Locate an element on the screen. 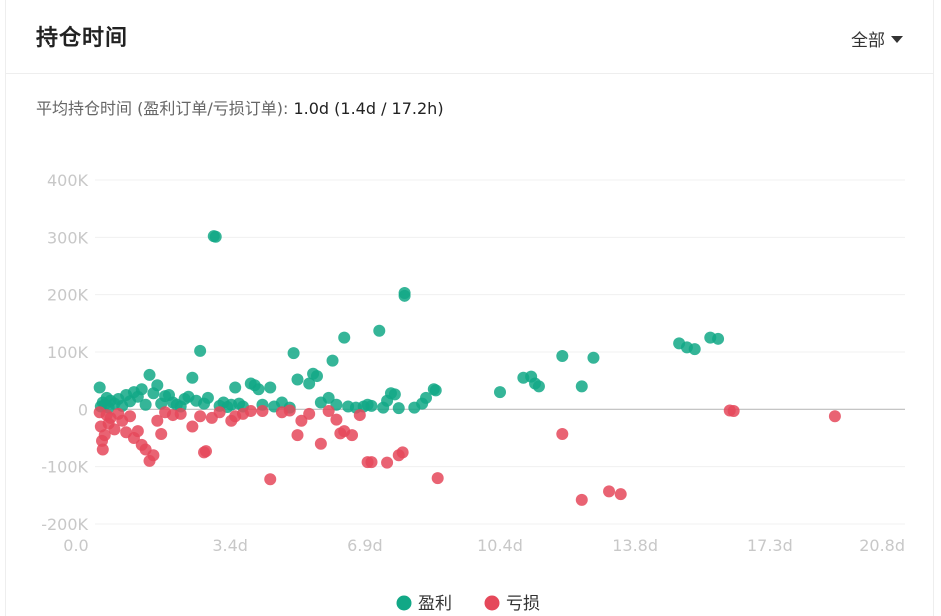  y-tick-label: 100K is located at coordinates (68, 352).